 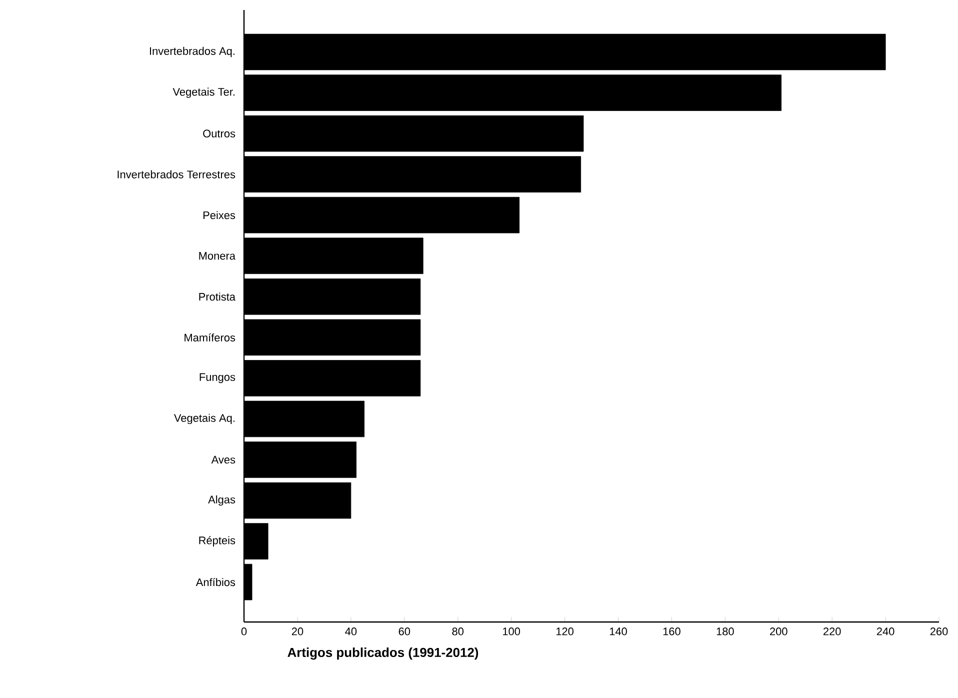 I want to click on y-tick-label: Fungos, so click(x=218, y=378).